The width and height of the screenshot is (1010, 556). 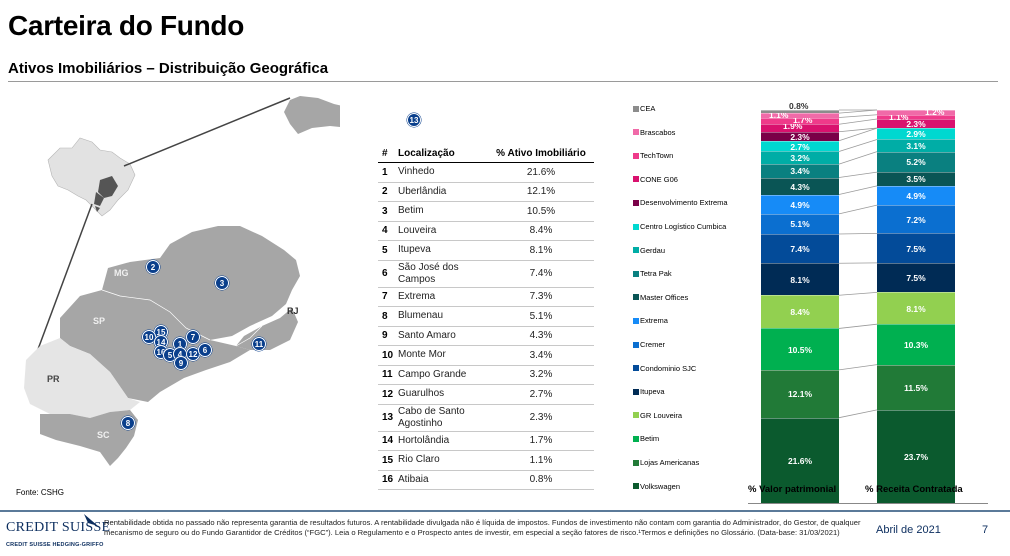 What do you see at coordinates (916, 145) in the screenshot?
I see `bar-segment: 3.1%` at bounding box center [916, 145].